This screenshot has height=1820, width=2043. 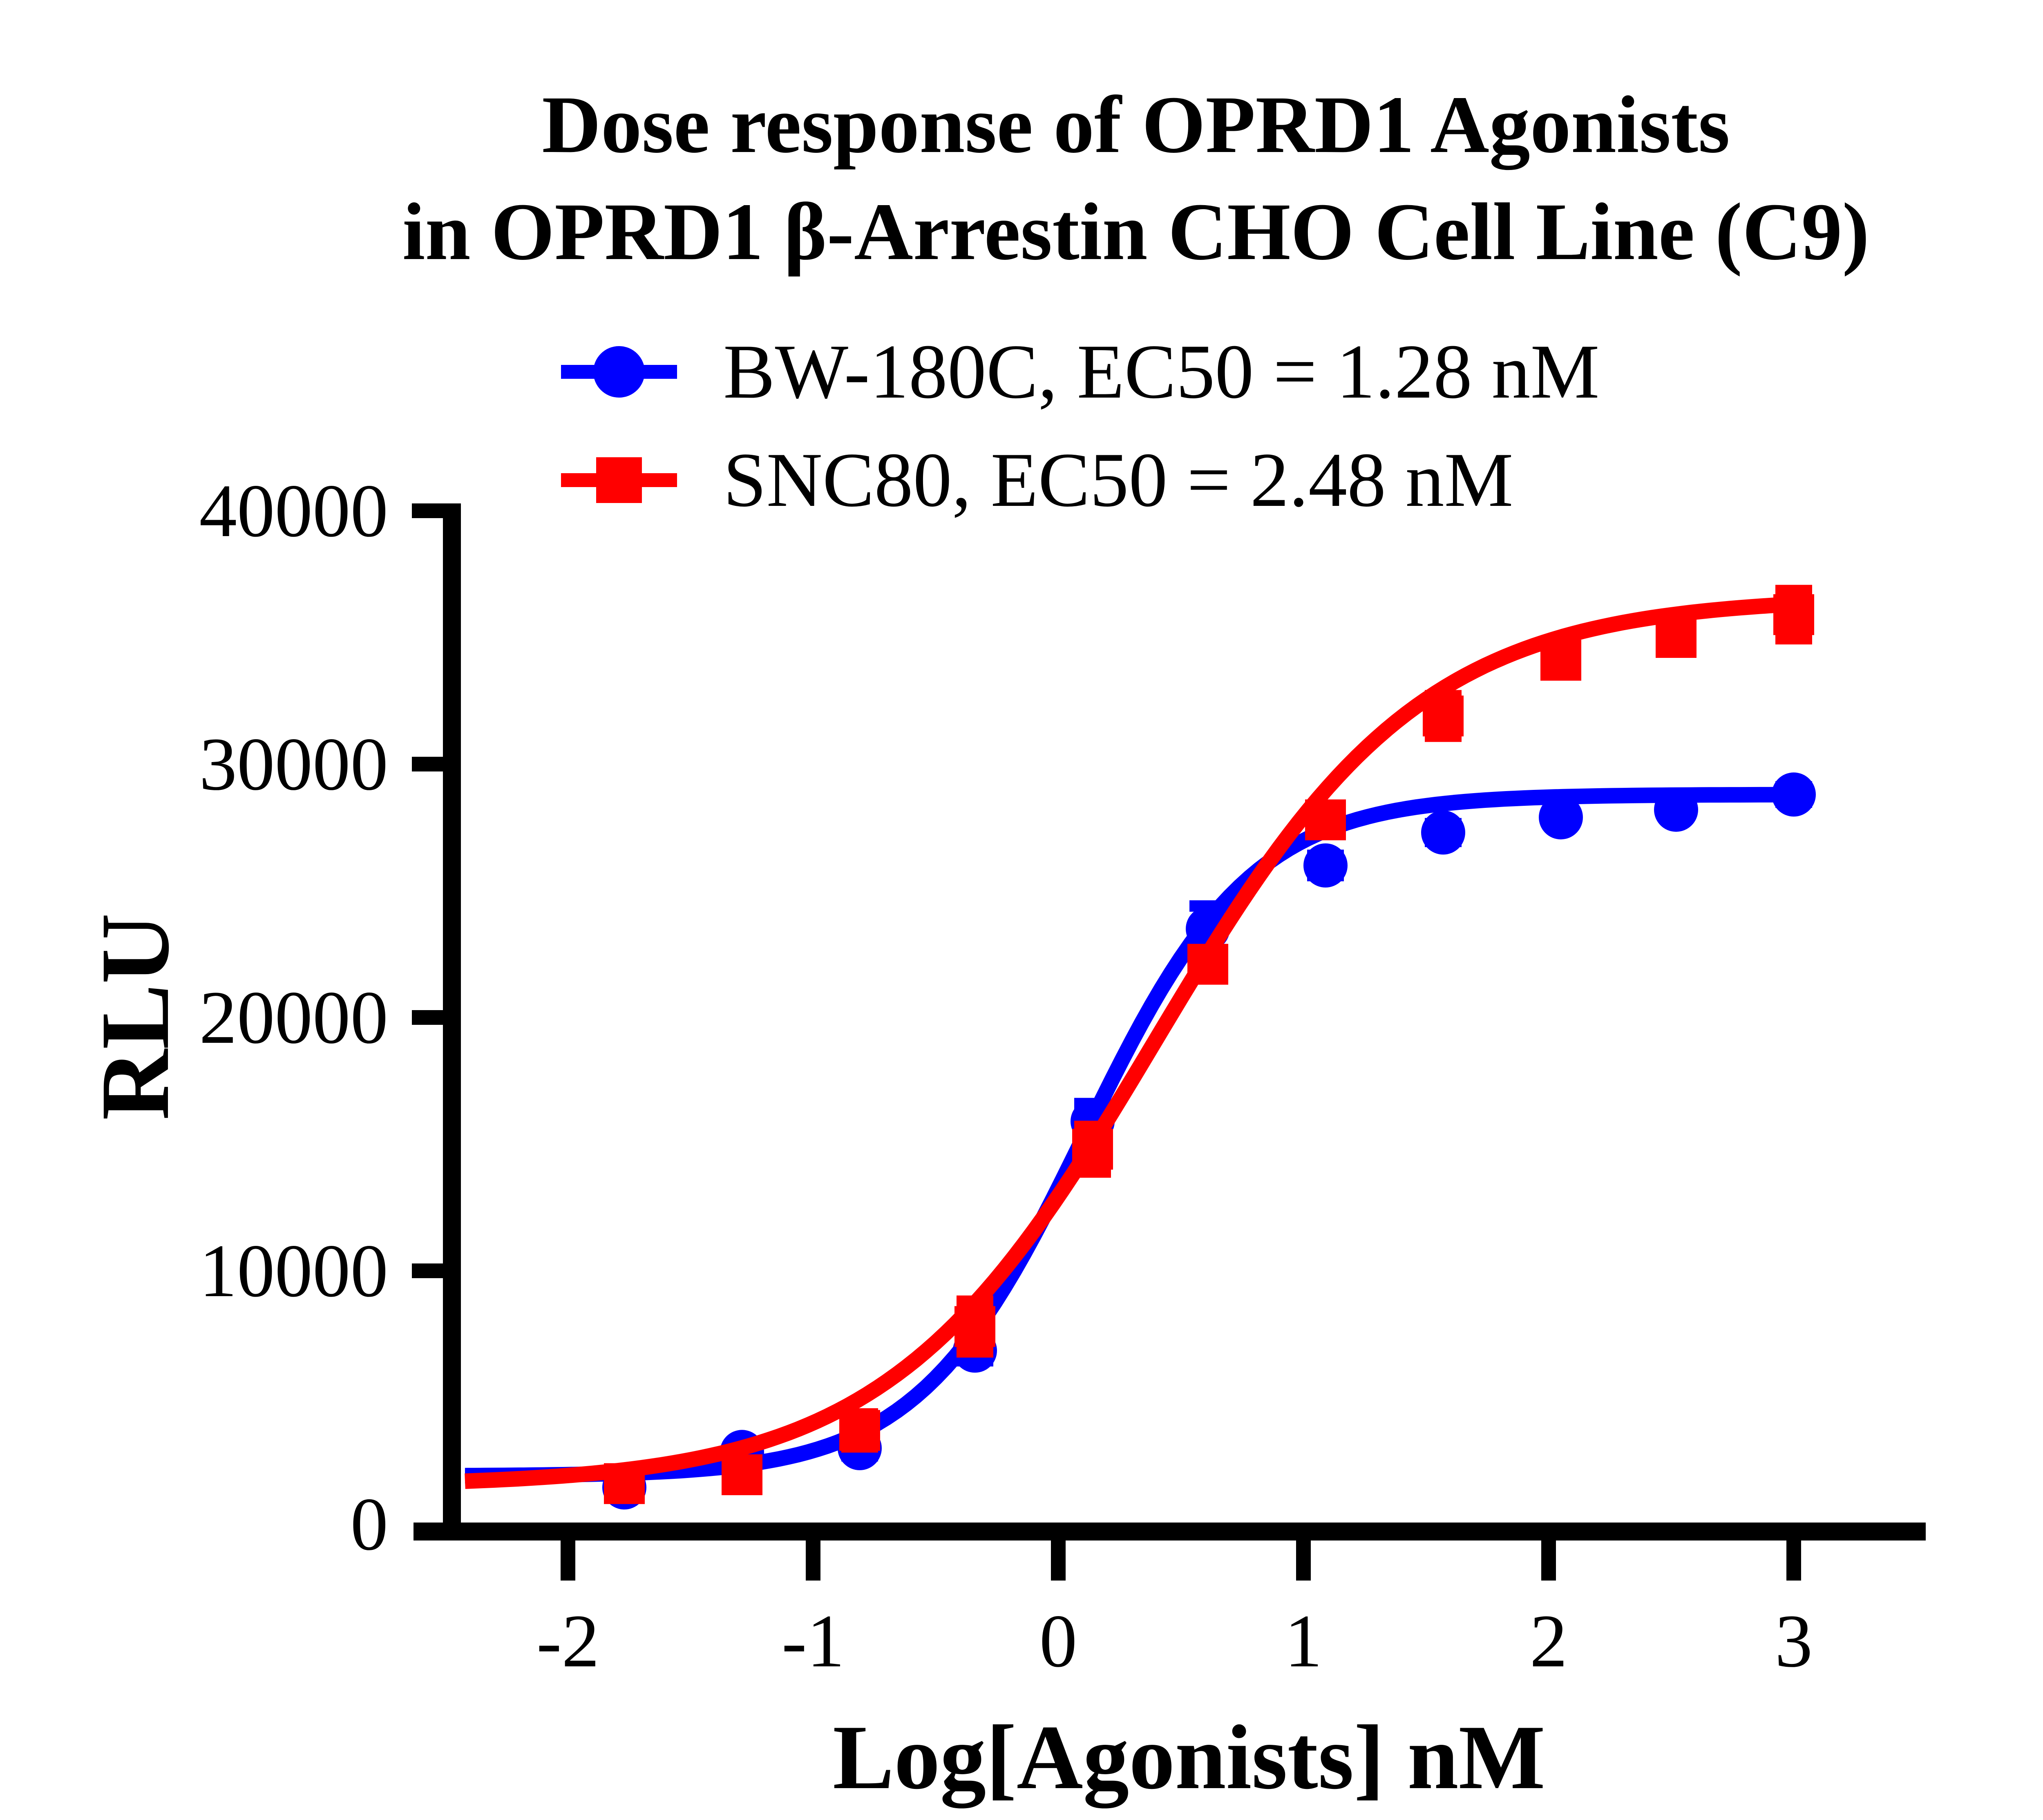 What do you see at coordinates (294, 511) in the screenshot?
I see `y-tick-label: 40000` at bounding box center [294, 511].